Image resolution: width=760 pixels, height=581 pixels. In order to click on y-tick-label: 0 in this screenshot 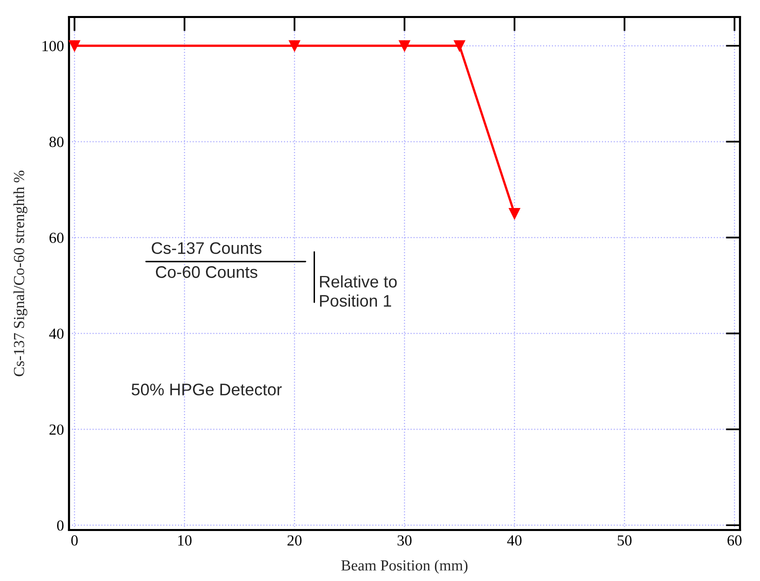, I will do `click(60, 525)`.